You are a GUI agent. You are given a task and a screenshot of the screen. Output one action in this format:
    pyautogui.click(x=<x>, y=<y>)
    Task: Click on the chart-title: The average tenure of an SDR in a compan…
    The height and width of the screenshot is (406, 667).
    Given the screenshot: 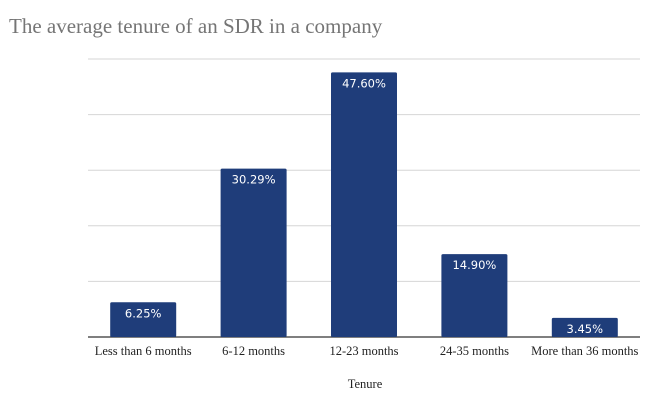 What is the action you would take?
    pyautogui.click(x=196, y=26)
    